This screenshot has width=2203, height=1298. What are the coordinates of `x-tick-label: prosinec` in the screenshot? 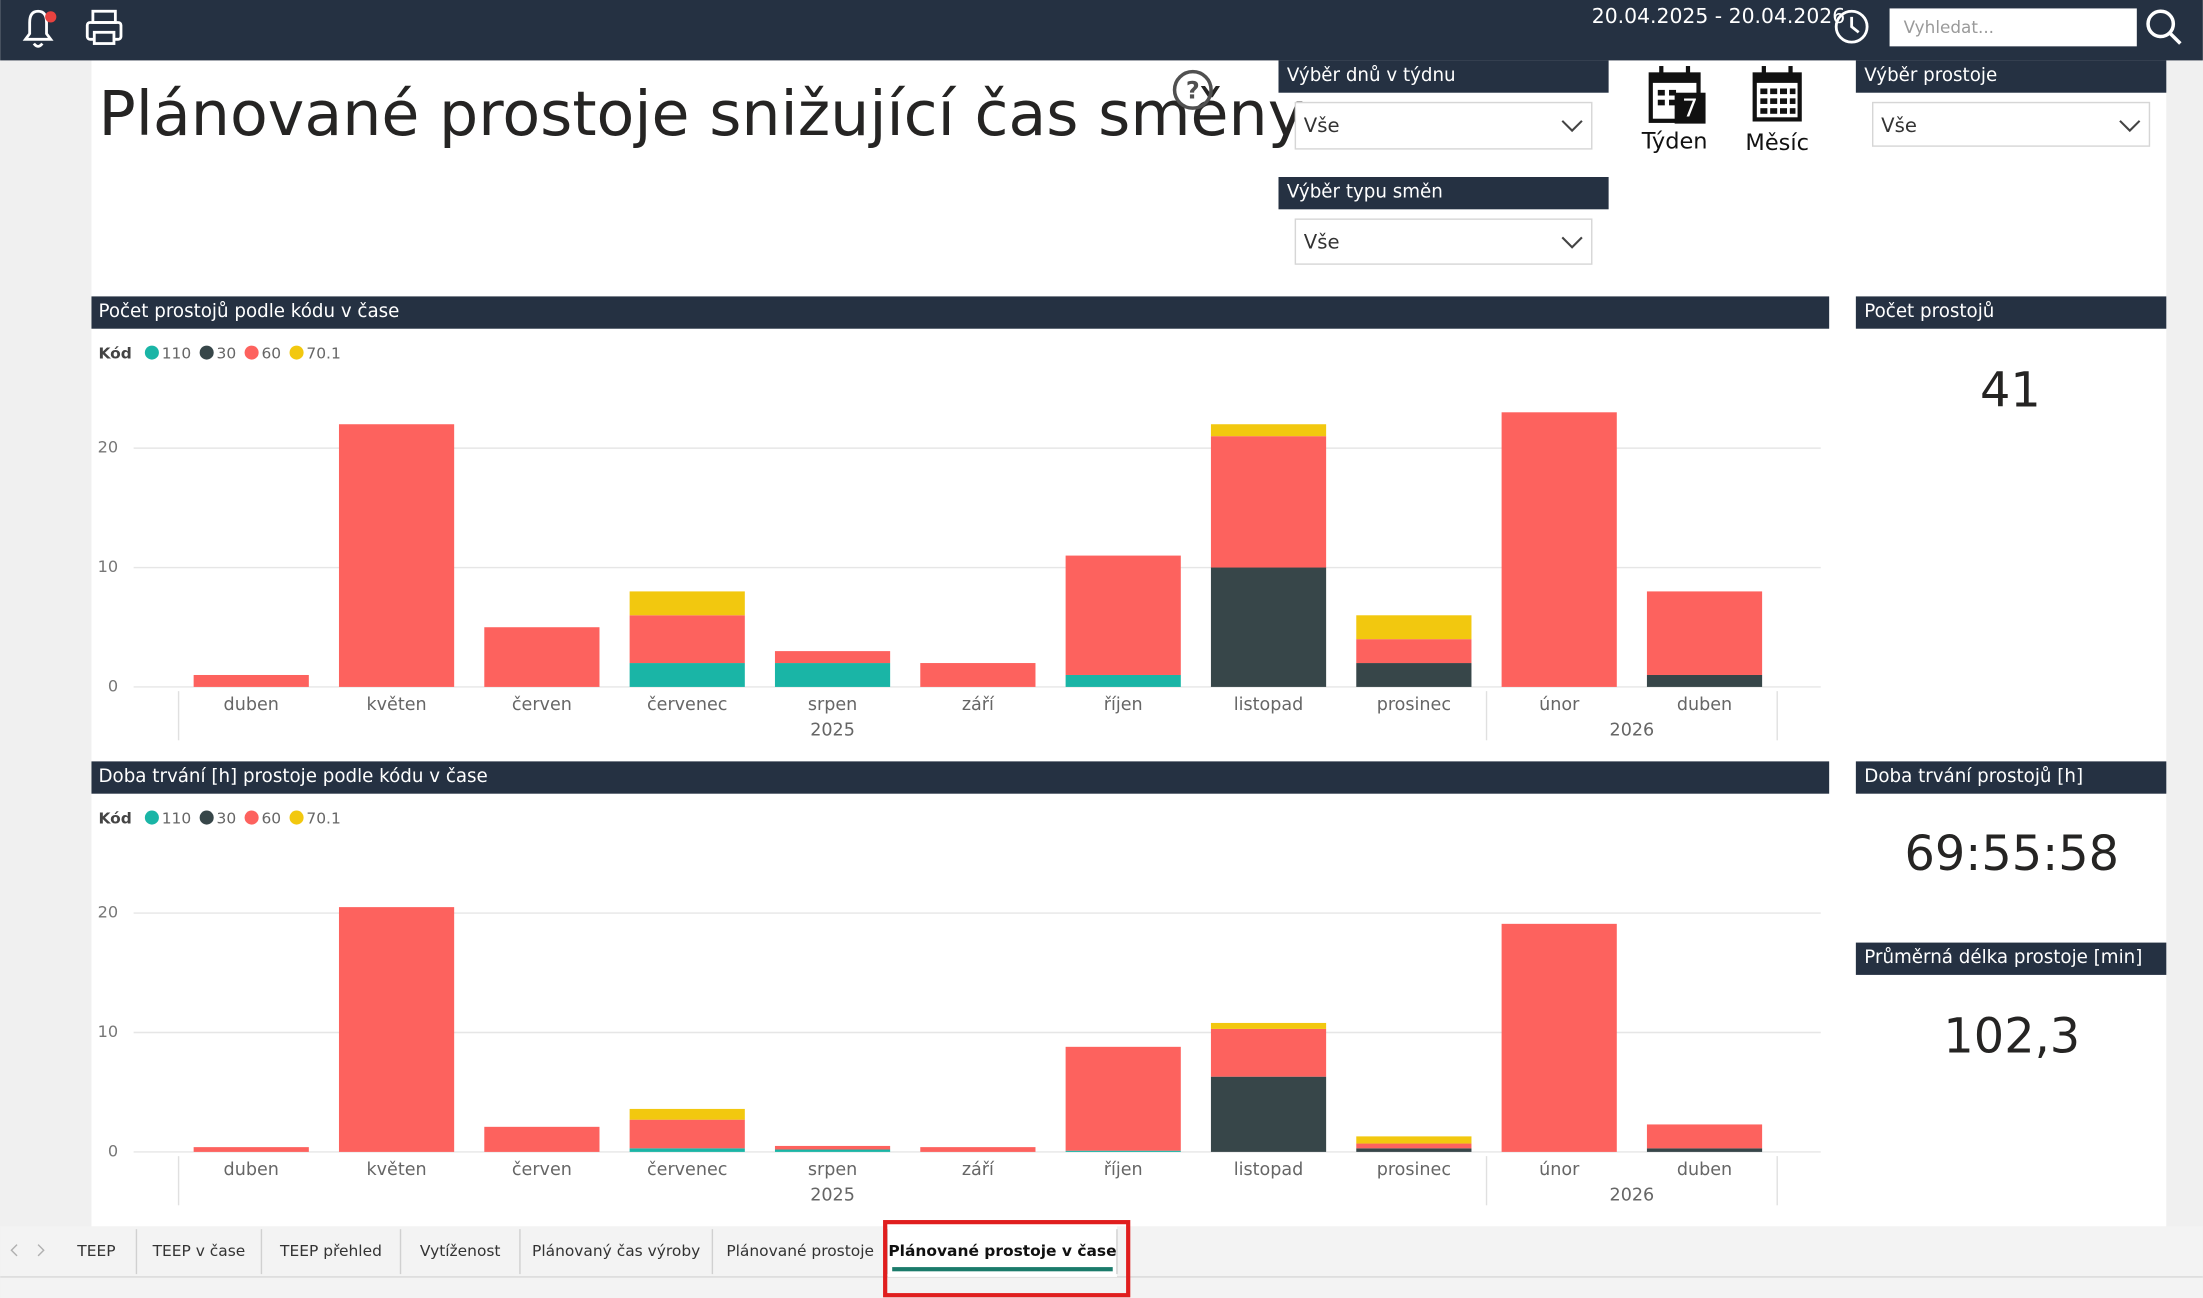 It's located at (1414, 705).